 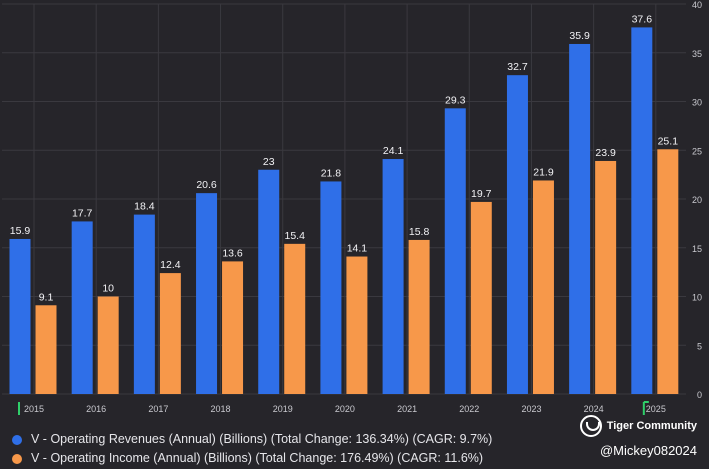 I want to click on data-label-revenue-2023: 32.7, so click(x=517, y=67).